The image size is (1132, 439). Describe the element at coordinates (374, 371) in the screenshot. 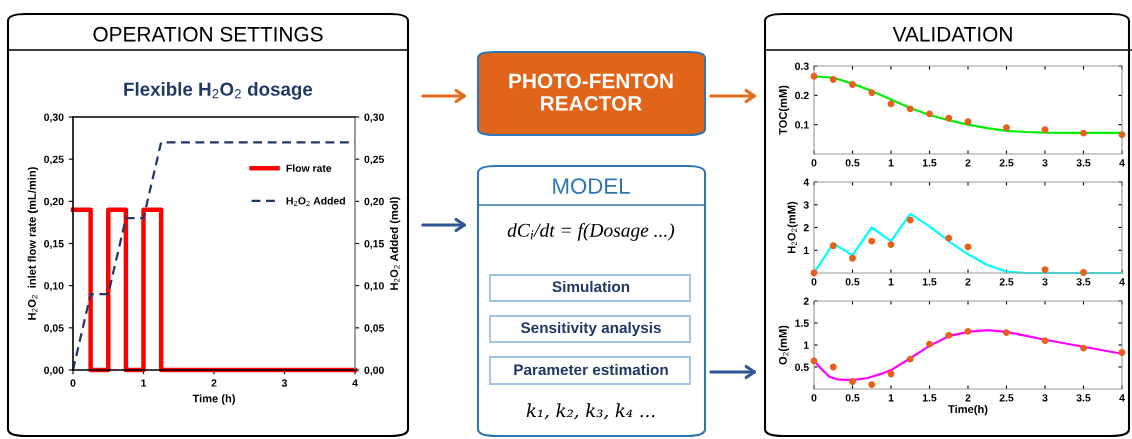

I see `y2-tick-label: 0,00` at that location.